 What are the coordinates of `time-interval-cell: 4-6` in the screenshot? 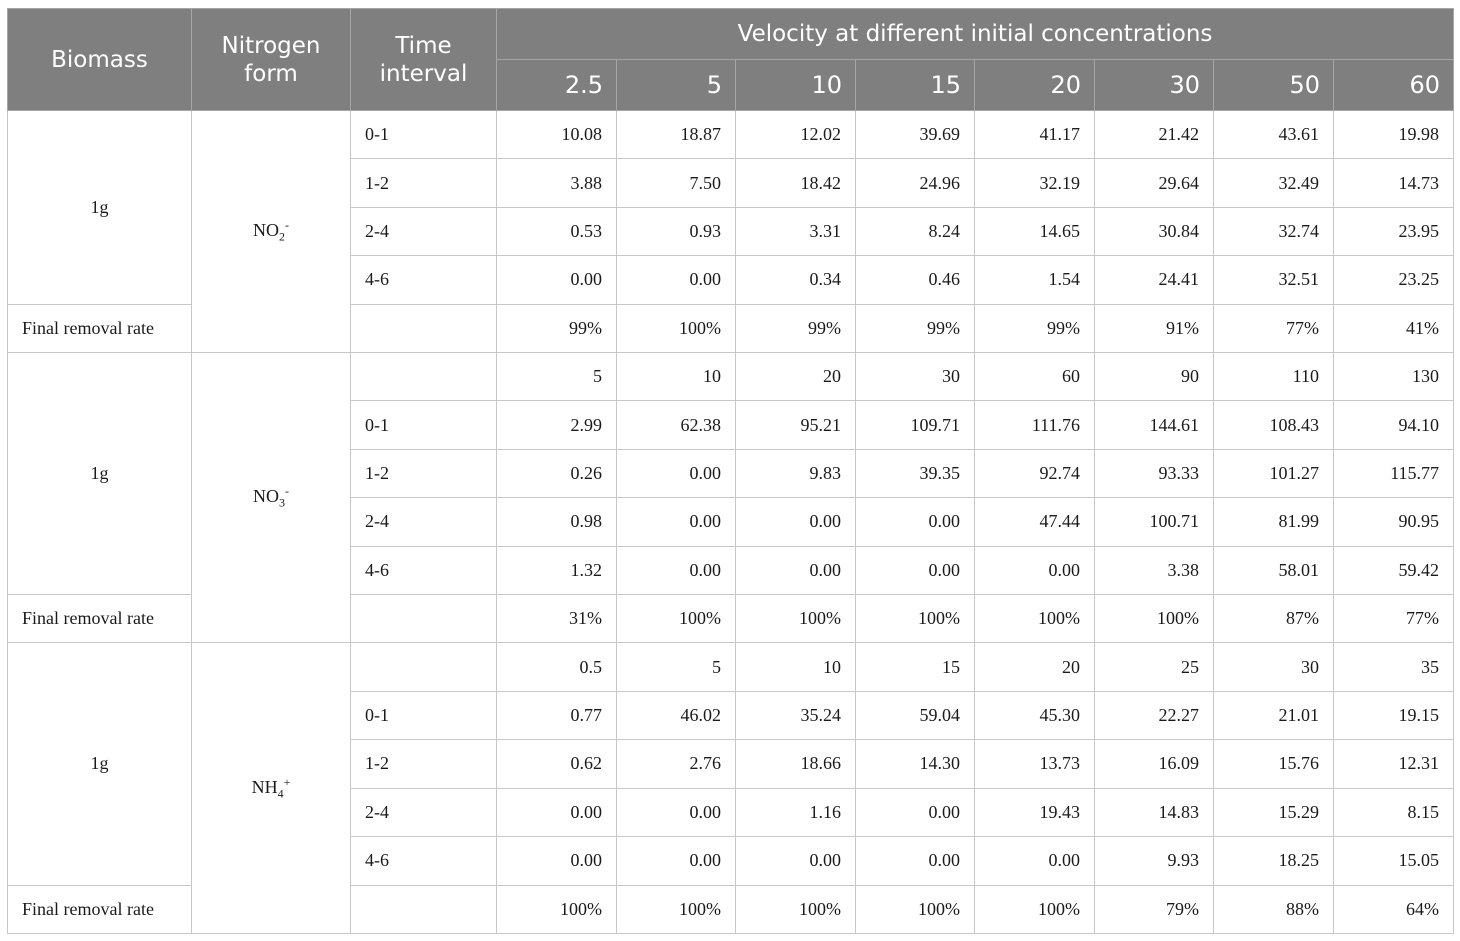 It's located at (423, 861).